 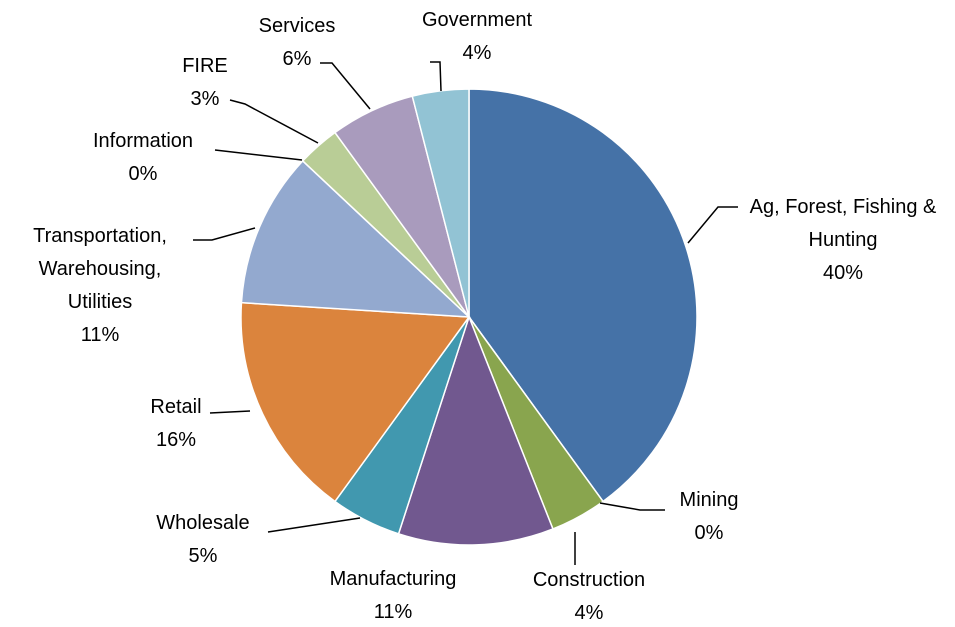 I want to click on percent-label: 40%, so click(x=843, y=272).